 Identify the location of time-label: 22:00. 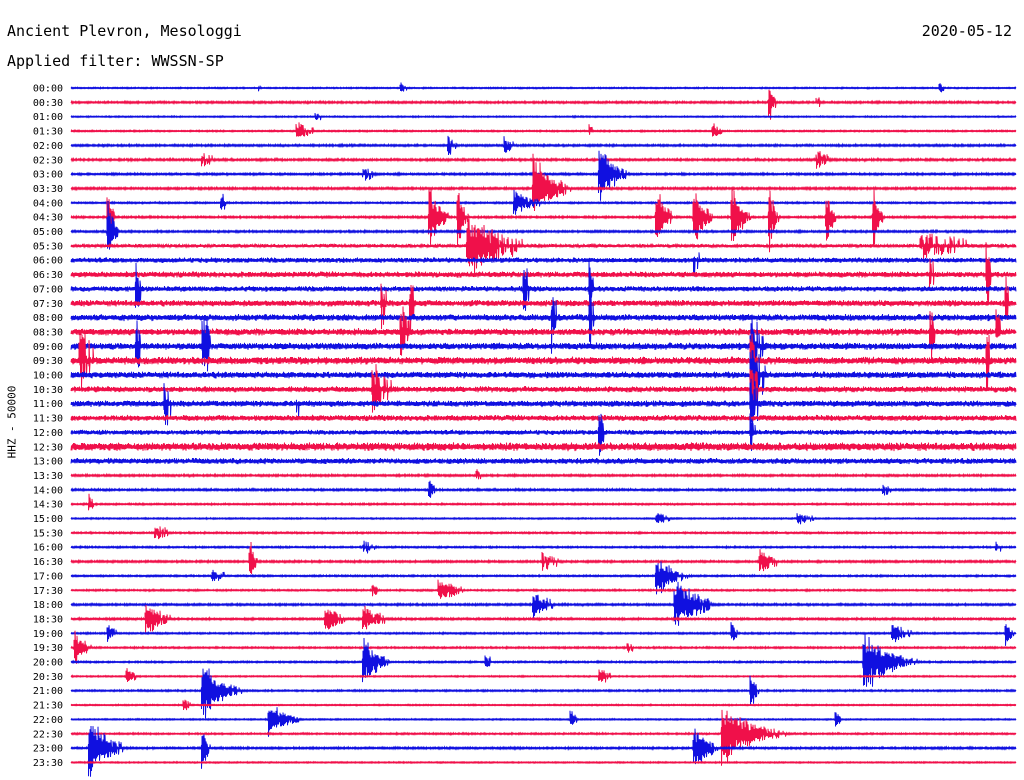
(48, 720).